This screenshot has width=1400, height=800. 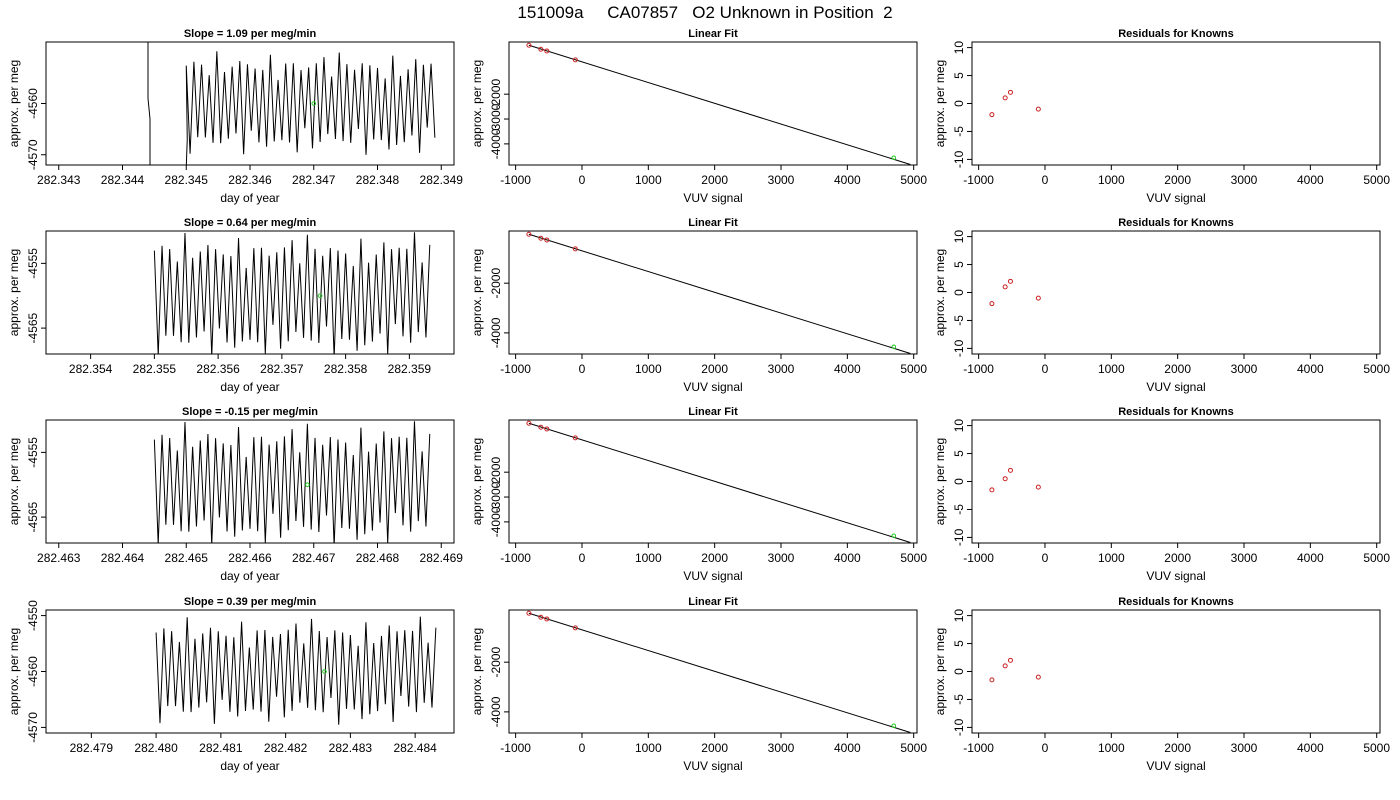 I want to click on x-tick-label: 282.479, so click(x=92, y=748).